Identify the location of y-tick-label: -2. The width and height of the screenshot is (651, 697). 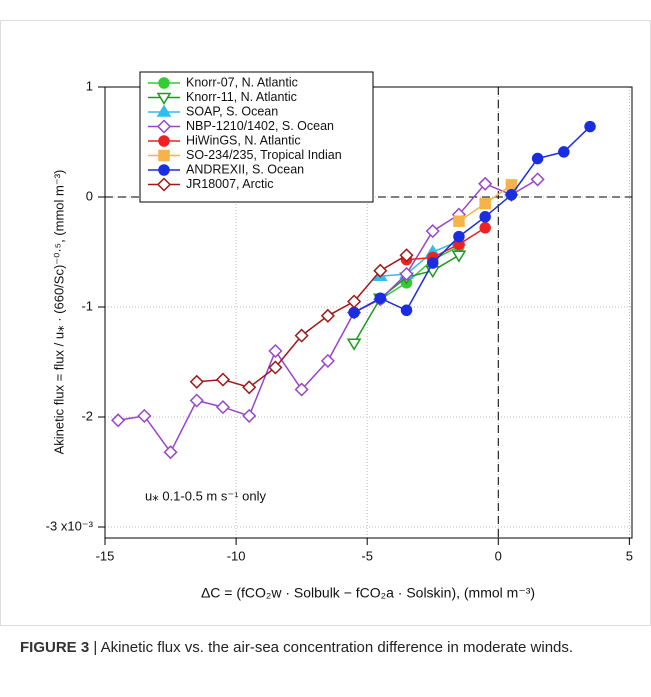
(87, 415).